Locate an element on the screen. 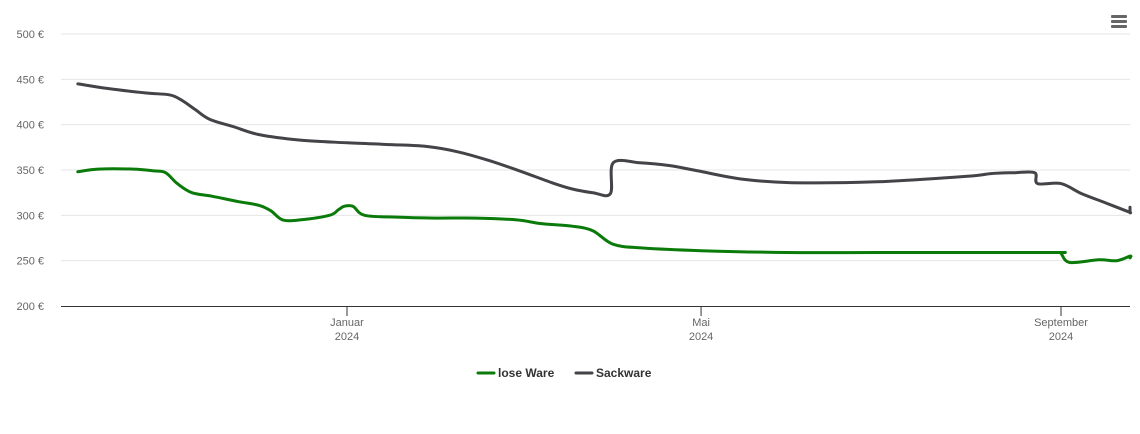 The width and height of the screenshot is (1140, 434). y-tick-label: 350 € is located at coordinates (30, 171).